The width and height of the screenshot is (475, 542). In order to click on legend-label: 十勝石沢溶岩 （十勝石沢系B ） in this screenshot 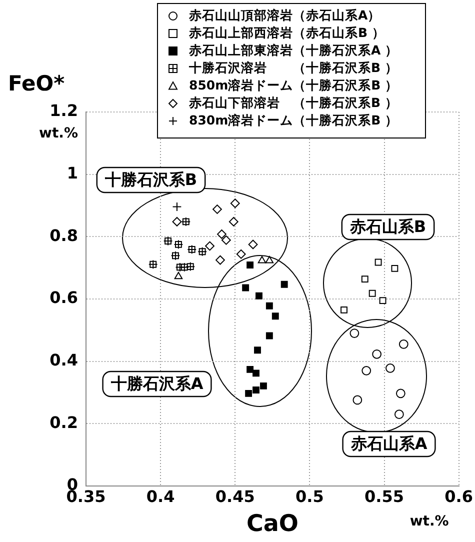, I will do `click(293, 67)`.